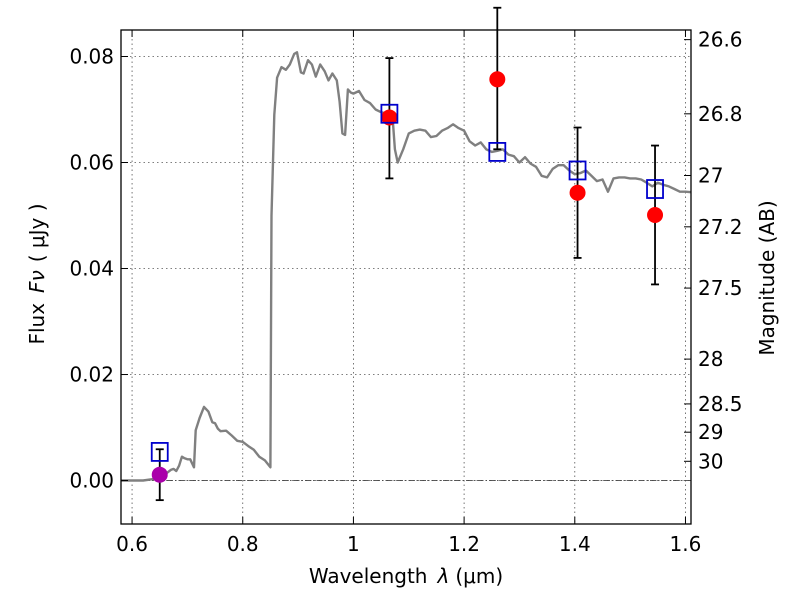 This screenshot has height=600, width=800. Describe the element at coordinates (686, 544) in the screenshot. I see `x-tick-label: 1.6` at that location.